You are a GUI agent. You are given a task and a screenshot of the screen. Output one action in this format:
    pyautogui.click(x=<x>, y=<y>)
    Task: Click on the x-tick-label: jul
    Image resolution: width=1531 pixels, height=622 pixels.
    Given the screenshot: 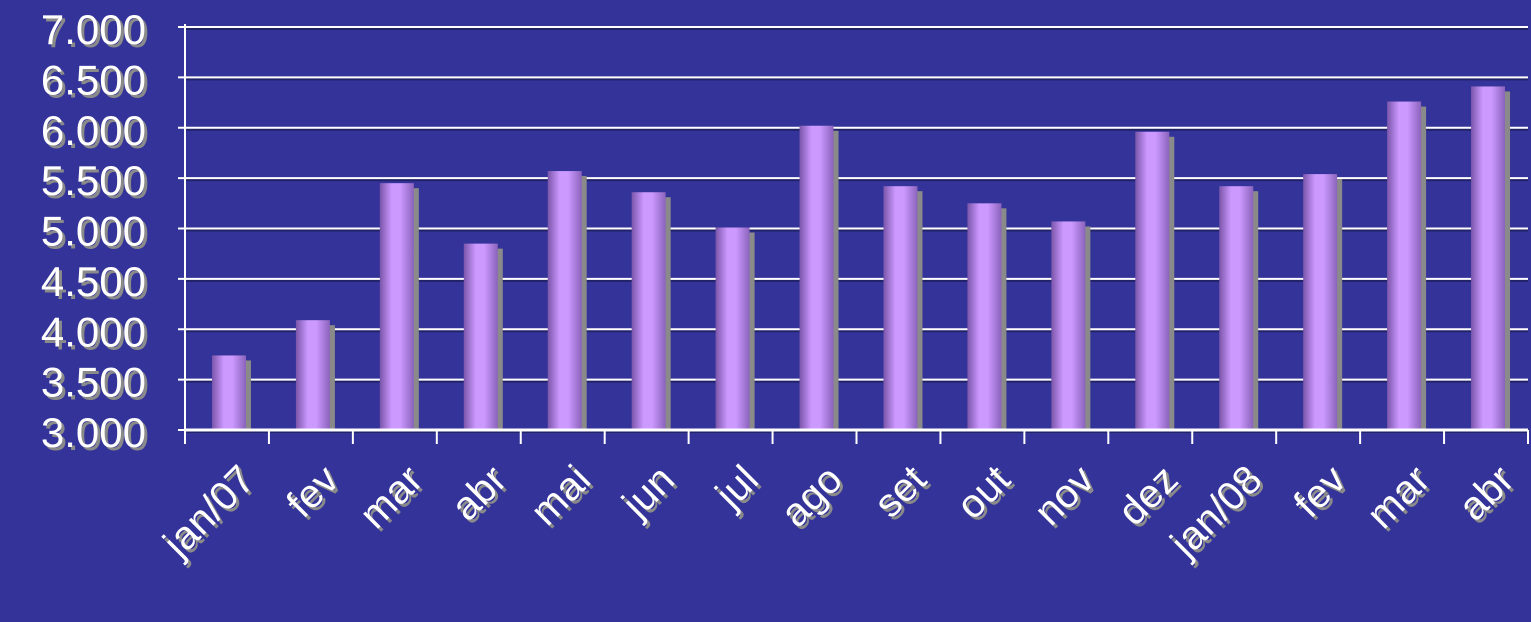 What is the action you would take?
    pyautogui.click(x=737, y=487)
    